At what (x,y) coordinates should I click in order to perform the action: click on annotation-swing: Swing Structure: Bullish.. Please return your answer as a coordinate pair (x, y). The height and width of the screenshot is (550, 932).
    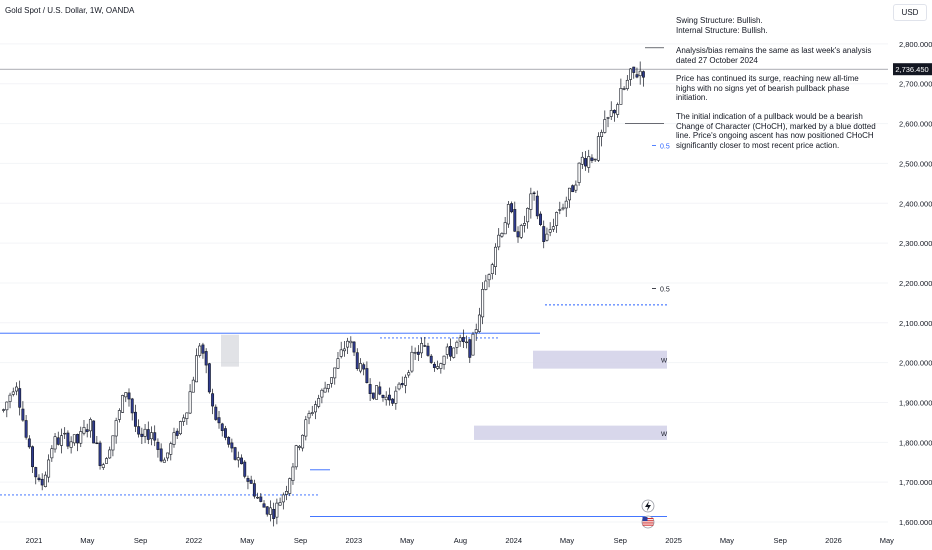
    Looking at the image, I should click on (719, 20).